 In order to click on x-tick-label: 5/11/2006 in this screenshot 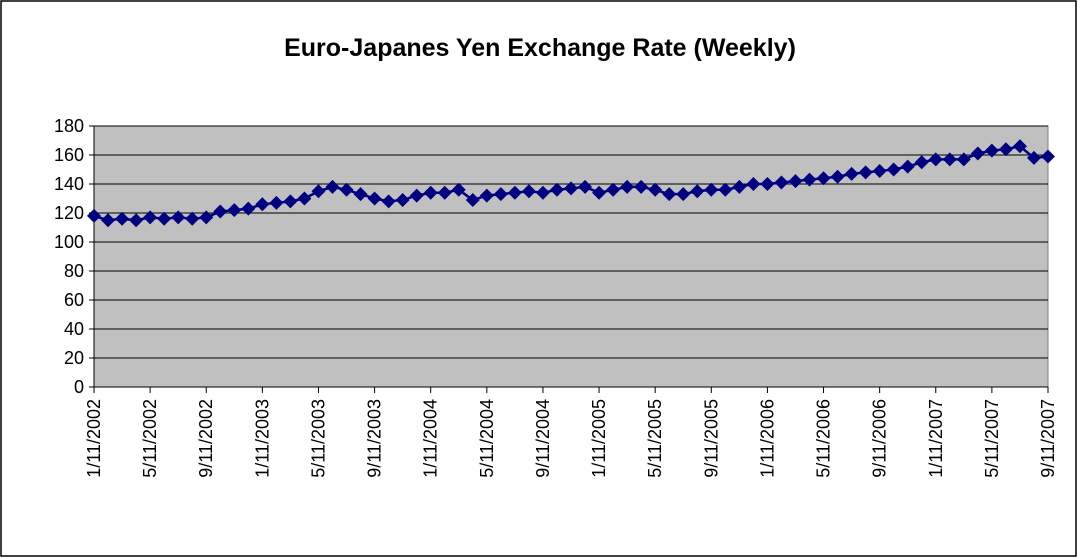, I will do `click(824, 438)`.